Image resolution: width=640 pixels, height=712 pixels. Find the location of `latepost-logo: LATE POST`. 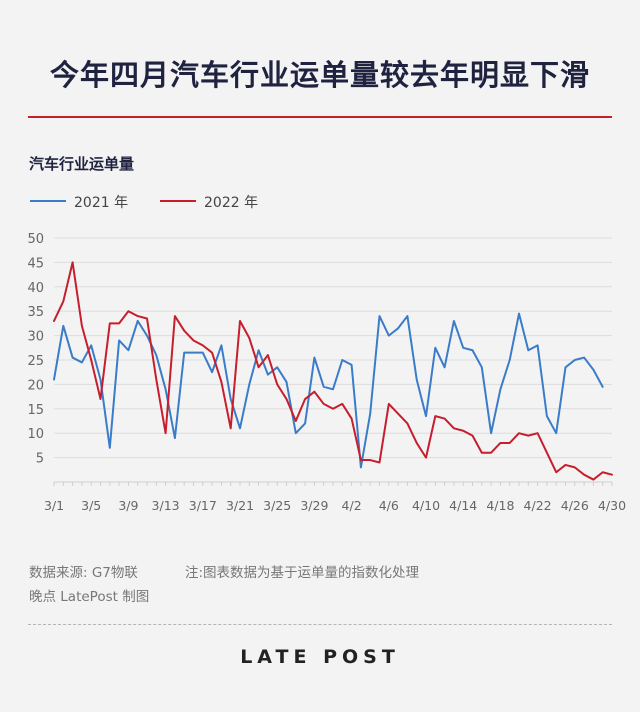

latepost-logo: LATE POST is located at coordinates (320, 657).